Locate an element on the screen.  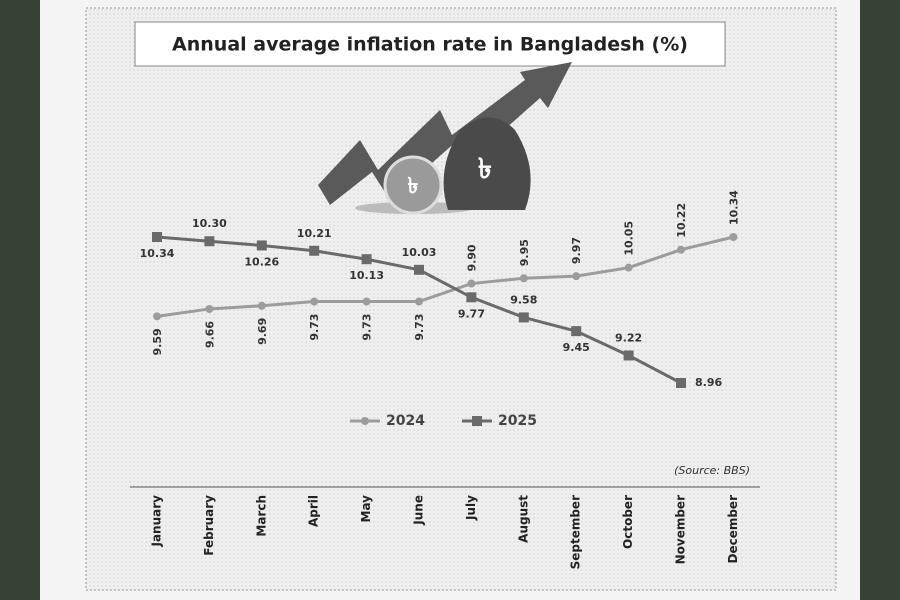
x-tick-label: November is located at coordinates (681, 529).